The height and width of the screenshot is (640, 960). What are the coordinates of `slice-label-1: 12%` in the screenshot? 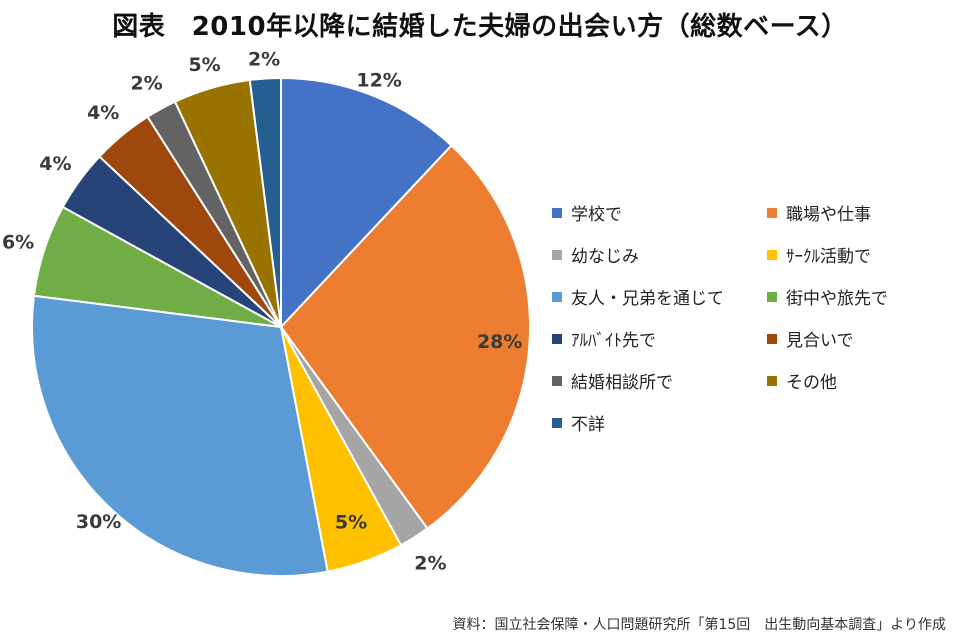 It's located at (378, 80).